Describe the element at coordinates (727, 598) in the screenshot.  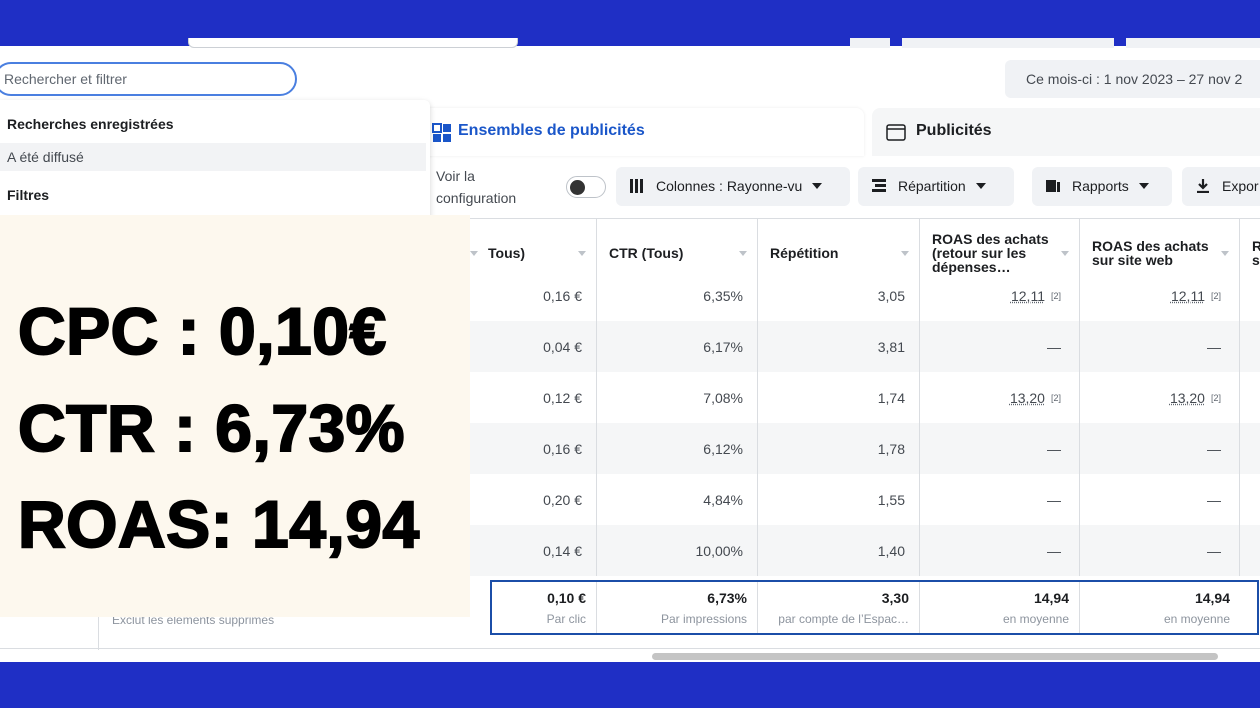
I see `summary-value: 6,73%` at that location.